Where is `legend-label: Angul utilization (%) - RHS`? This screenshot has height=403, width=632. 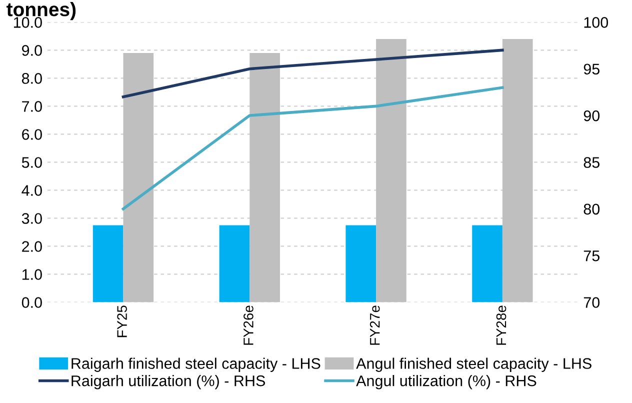 legend-label: Angul utilization (%) - RHS is located at coordinates (446, 382).